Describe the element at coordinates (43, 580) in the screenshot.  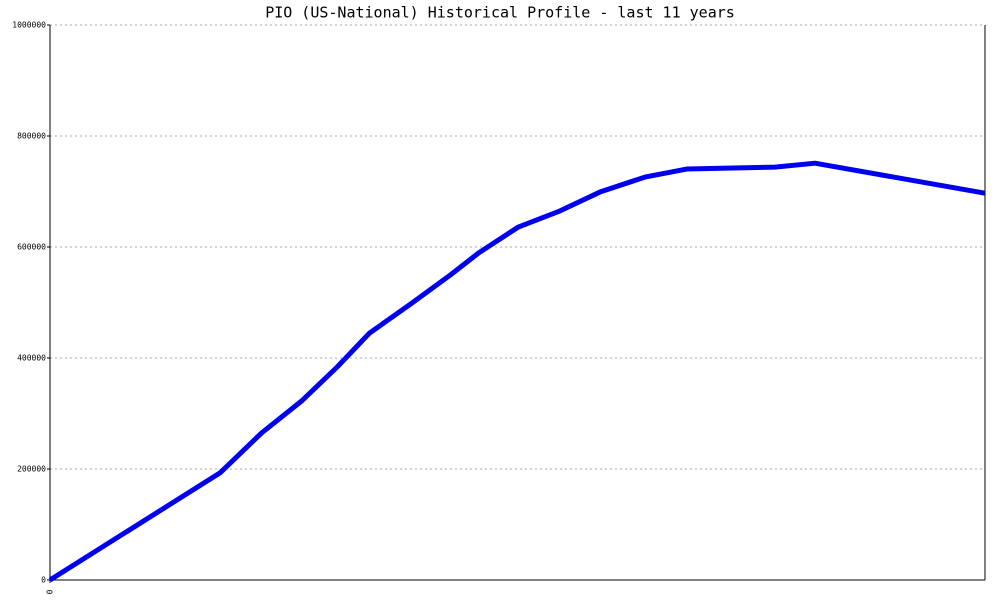
I see `y-tick-label: 0` at that location.